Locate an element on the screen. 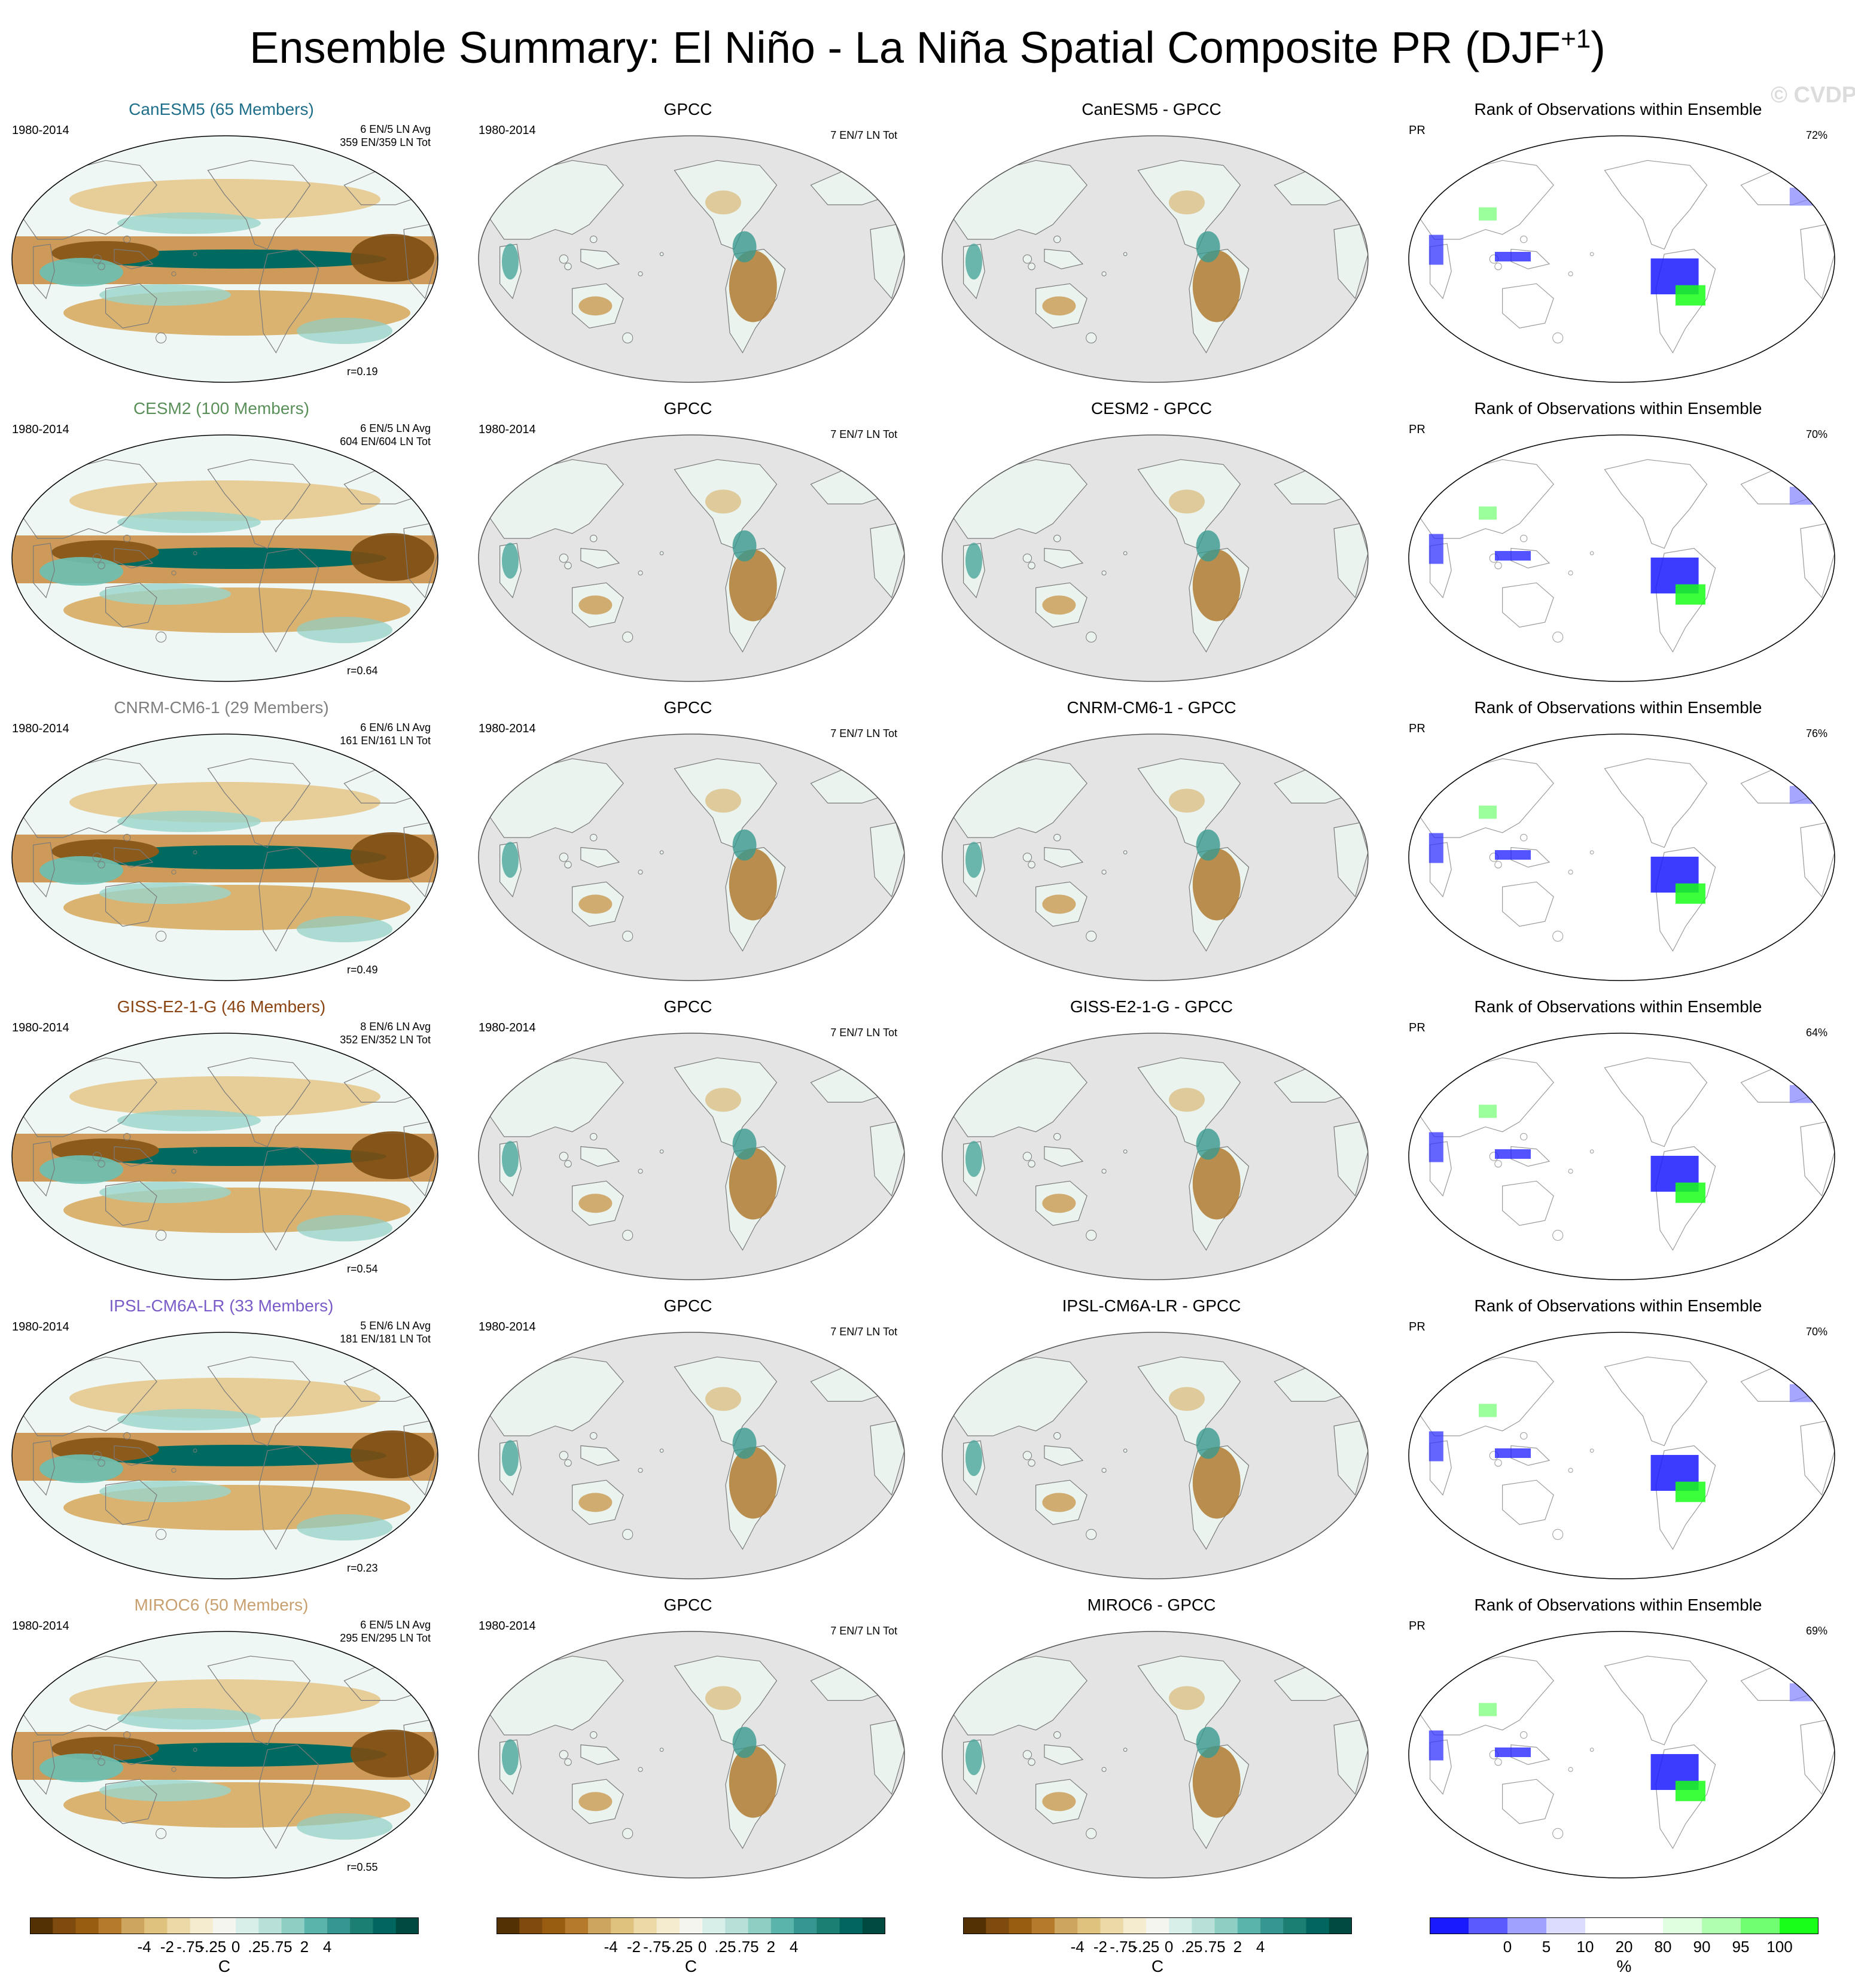  pattern-correlation: r=0.49 is located at coordinates (362, 970).